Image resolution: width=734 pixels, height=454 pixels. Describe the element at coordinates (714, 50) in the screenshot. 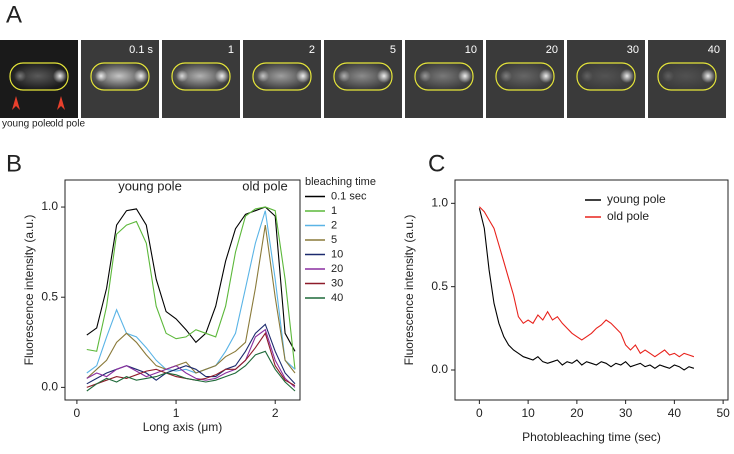

I see `frame-label: 40` at that location.